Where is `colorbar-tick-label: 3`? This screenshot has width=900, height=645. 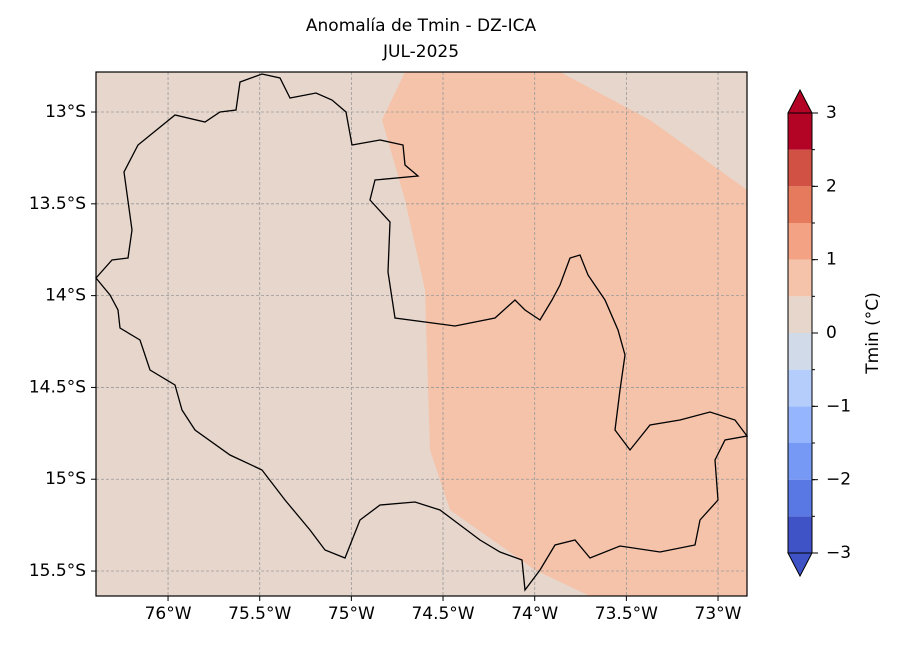 colorbar-tick-label: 3 is located at coordinates (831, 113).